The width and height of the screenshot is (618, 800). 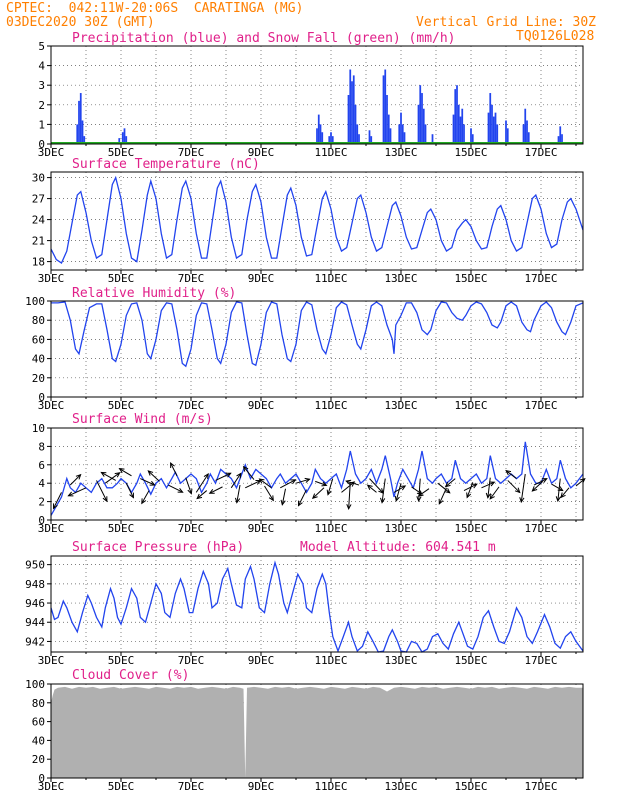 I want to click on y-tick-label: 30, so click(x=38, y=178).